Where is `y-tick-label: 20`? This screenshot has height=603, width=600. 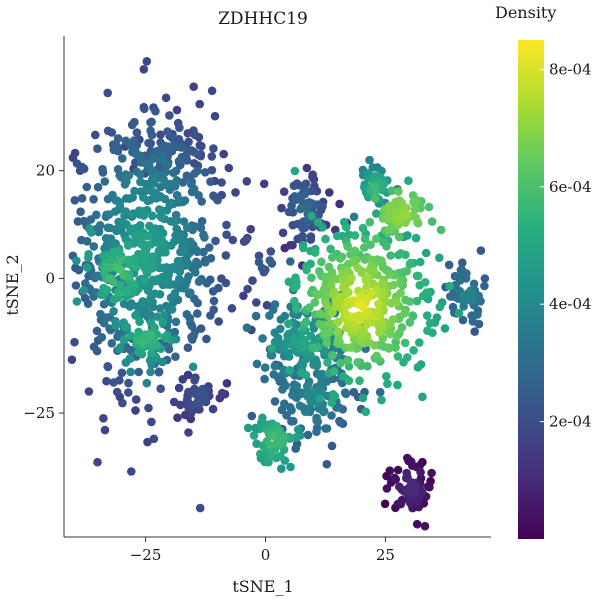 y-tick-label: 20 is located at coordinates (45, 171).